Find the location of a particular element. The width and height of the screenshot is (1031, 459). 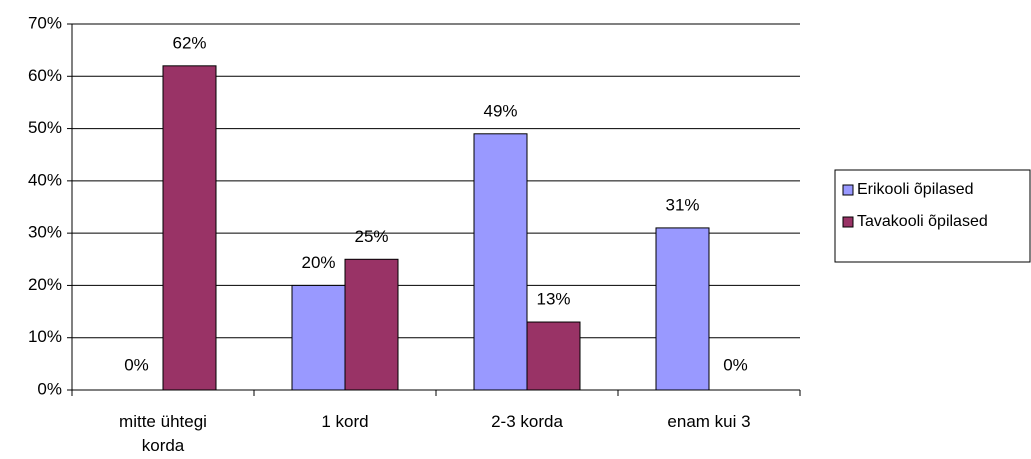

y-tick-label: 40% is located at coordinates (45, 179).